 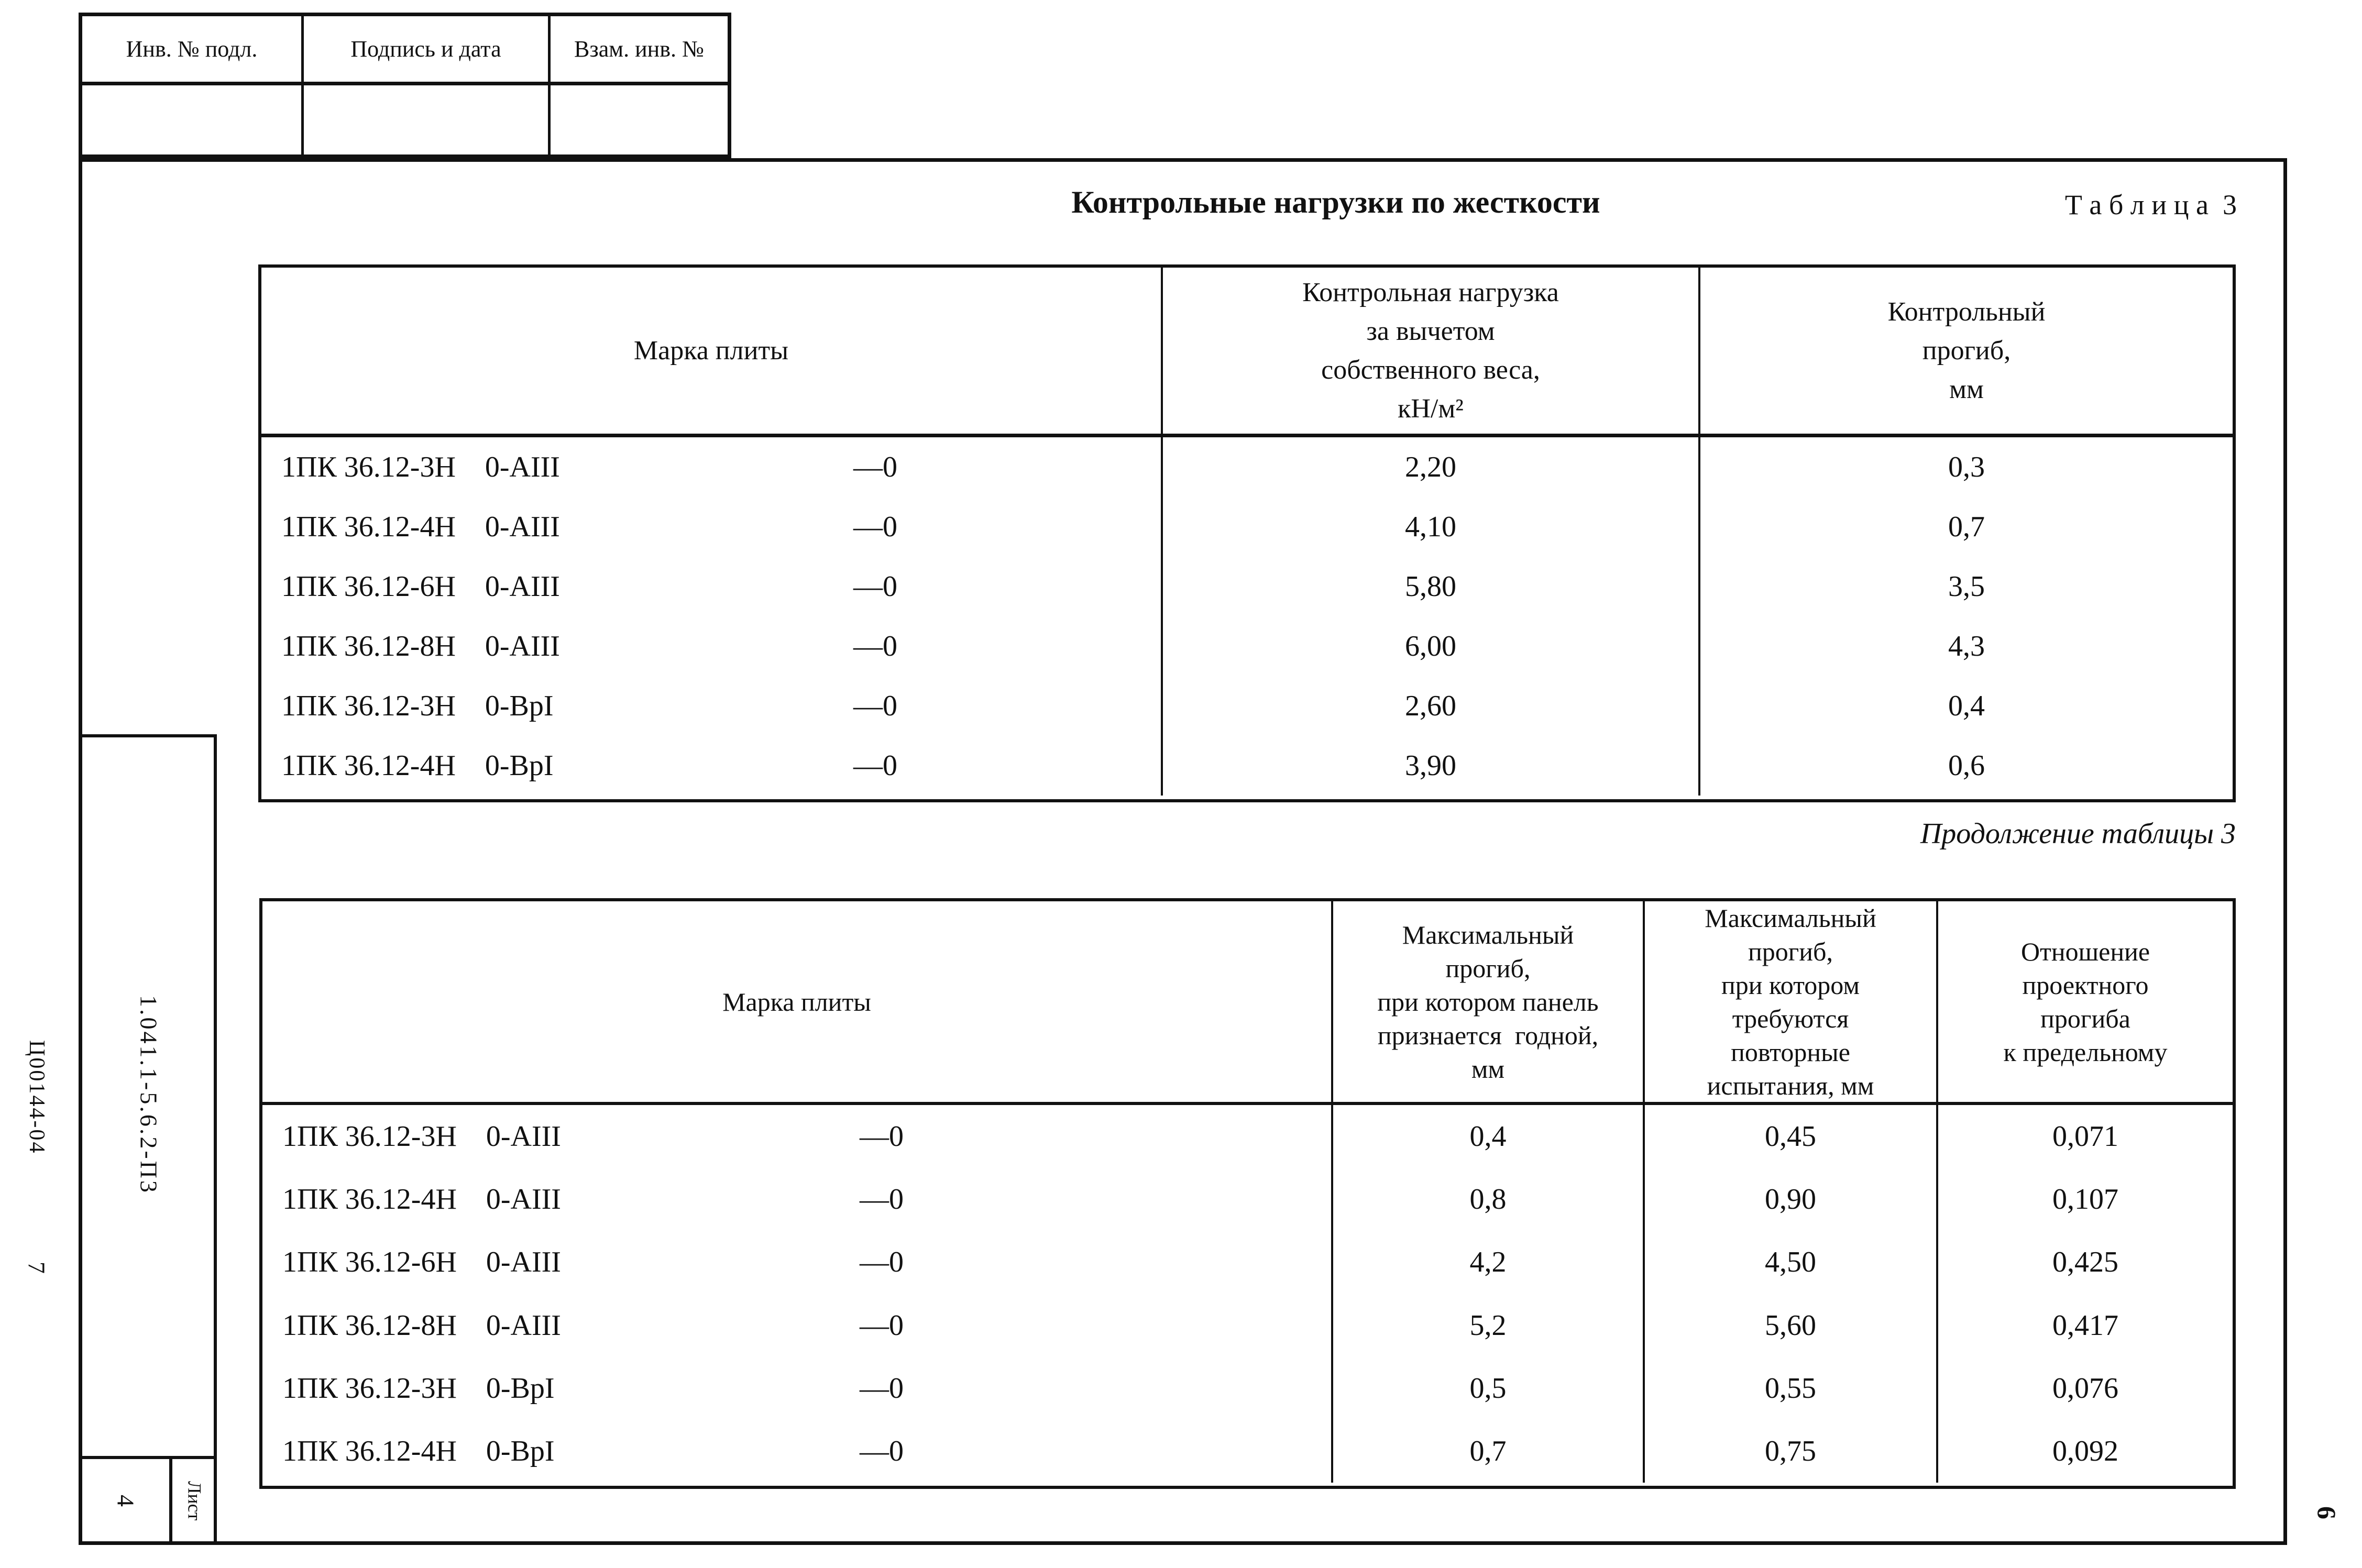 What do you see at coordinates (37, 1097) in the screenshot?
I see `inventory-code-vertical: Ц00144-04` at bounding box center [37, 1097].